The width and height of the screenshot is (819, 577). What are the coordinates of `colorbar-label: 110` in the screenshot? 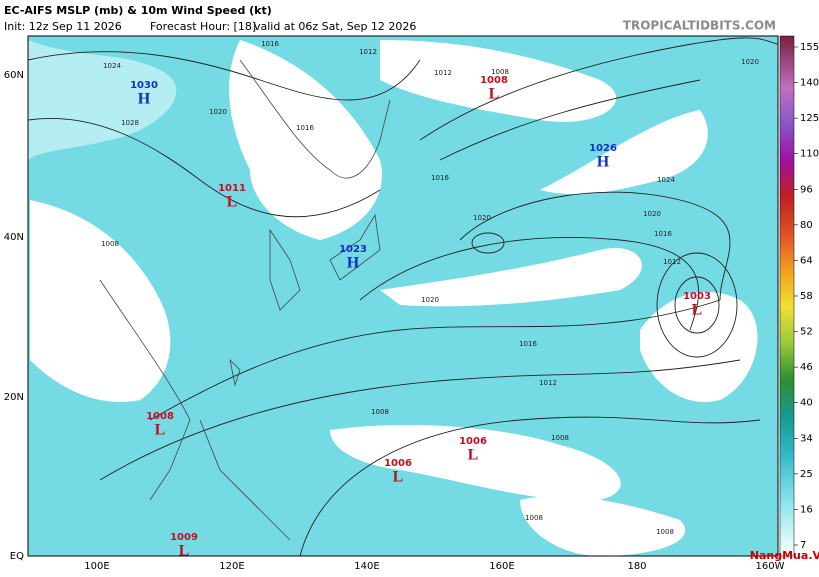 It's located at (809, 154).